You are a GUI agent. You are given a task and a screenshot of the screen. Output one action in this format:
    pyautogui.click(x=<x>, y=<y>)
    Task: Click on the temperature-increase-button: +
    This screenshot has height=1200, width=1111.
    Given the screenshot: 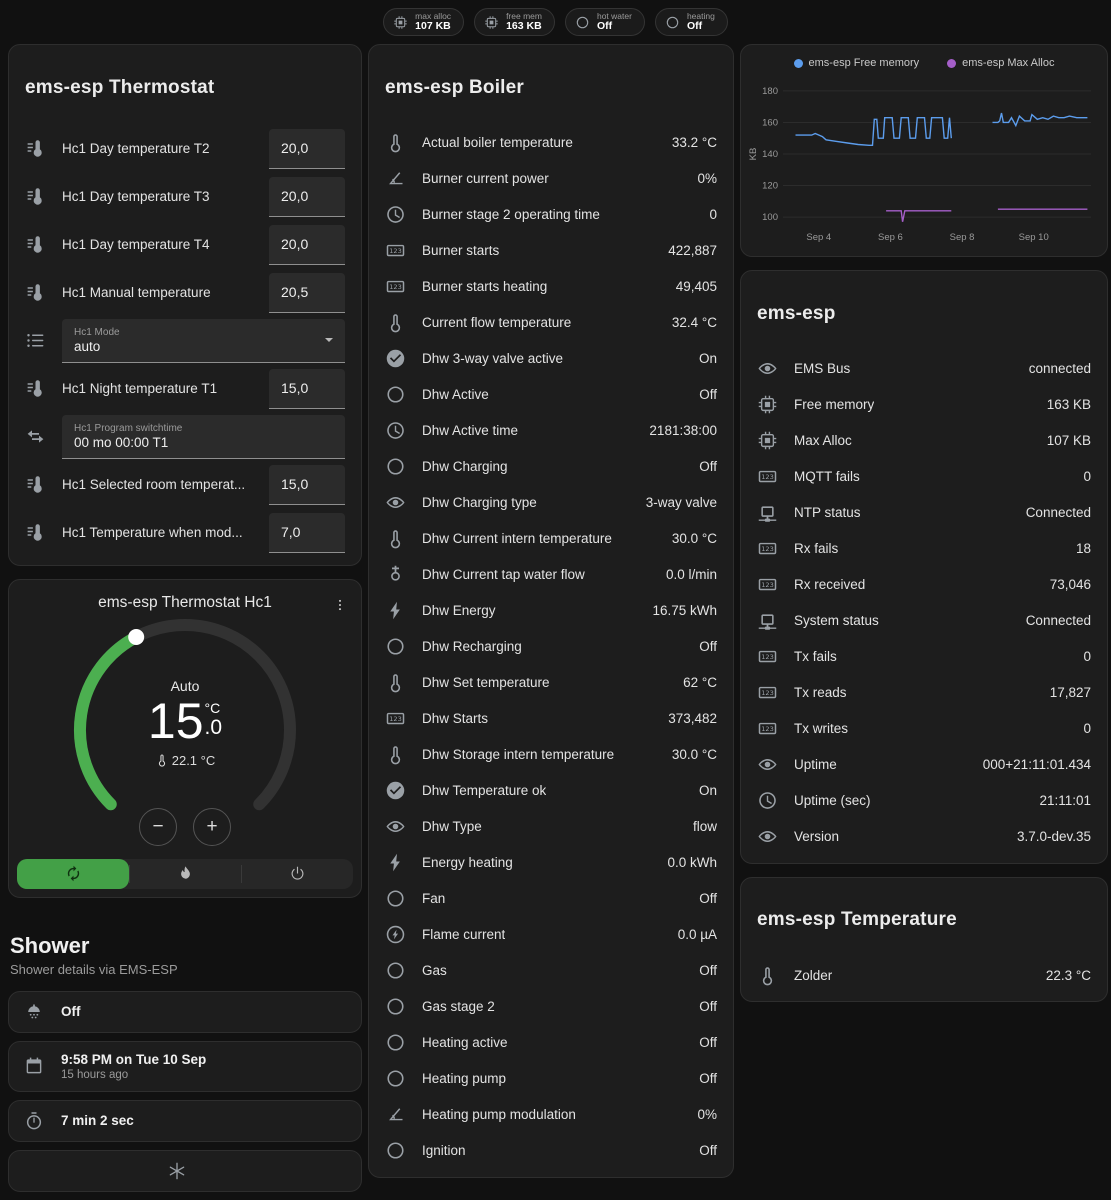 What is the action you would take?
    pyautogui.click(x=212, y=826)
    